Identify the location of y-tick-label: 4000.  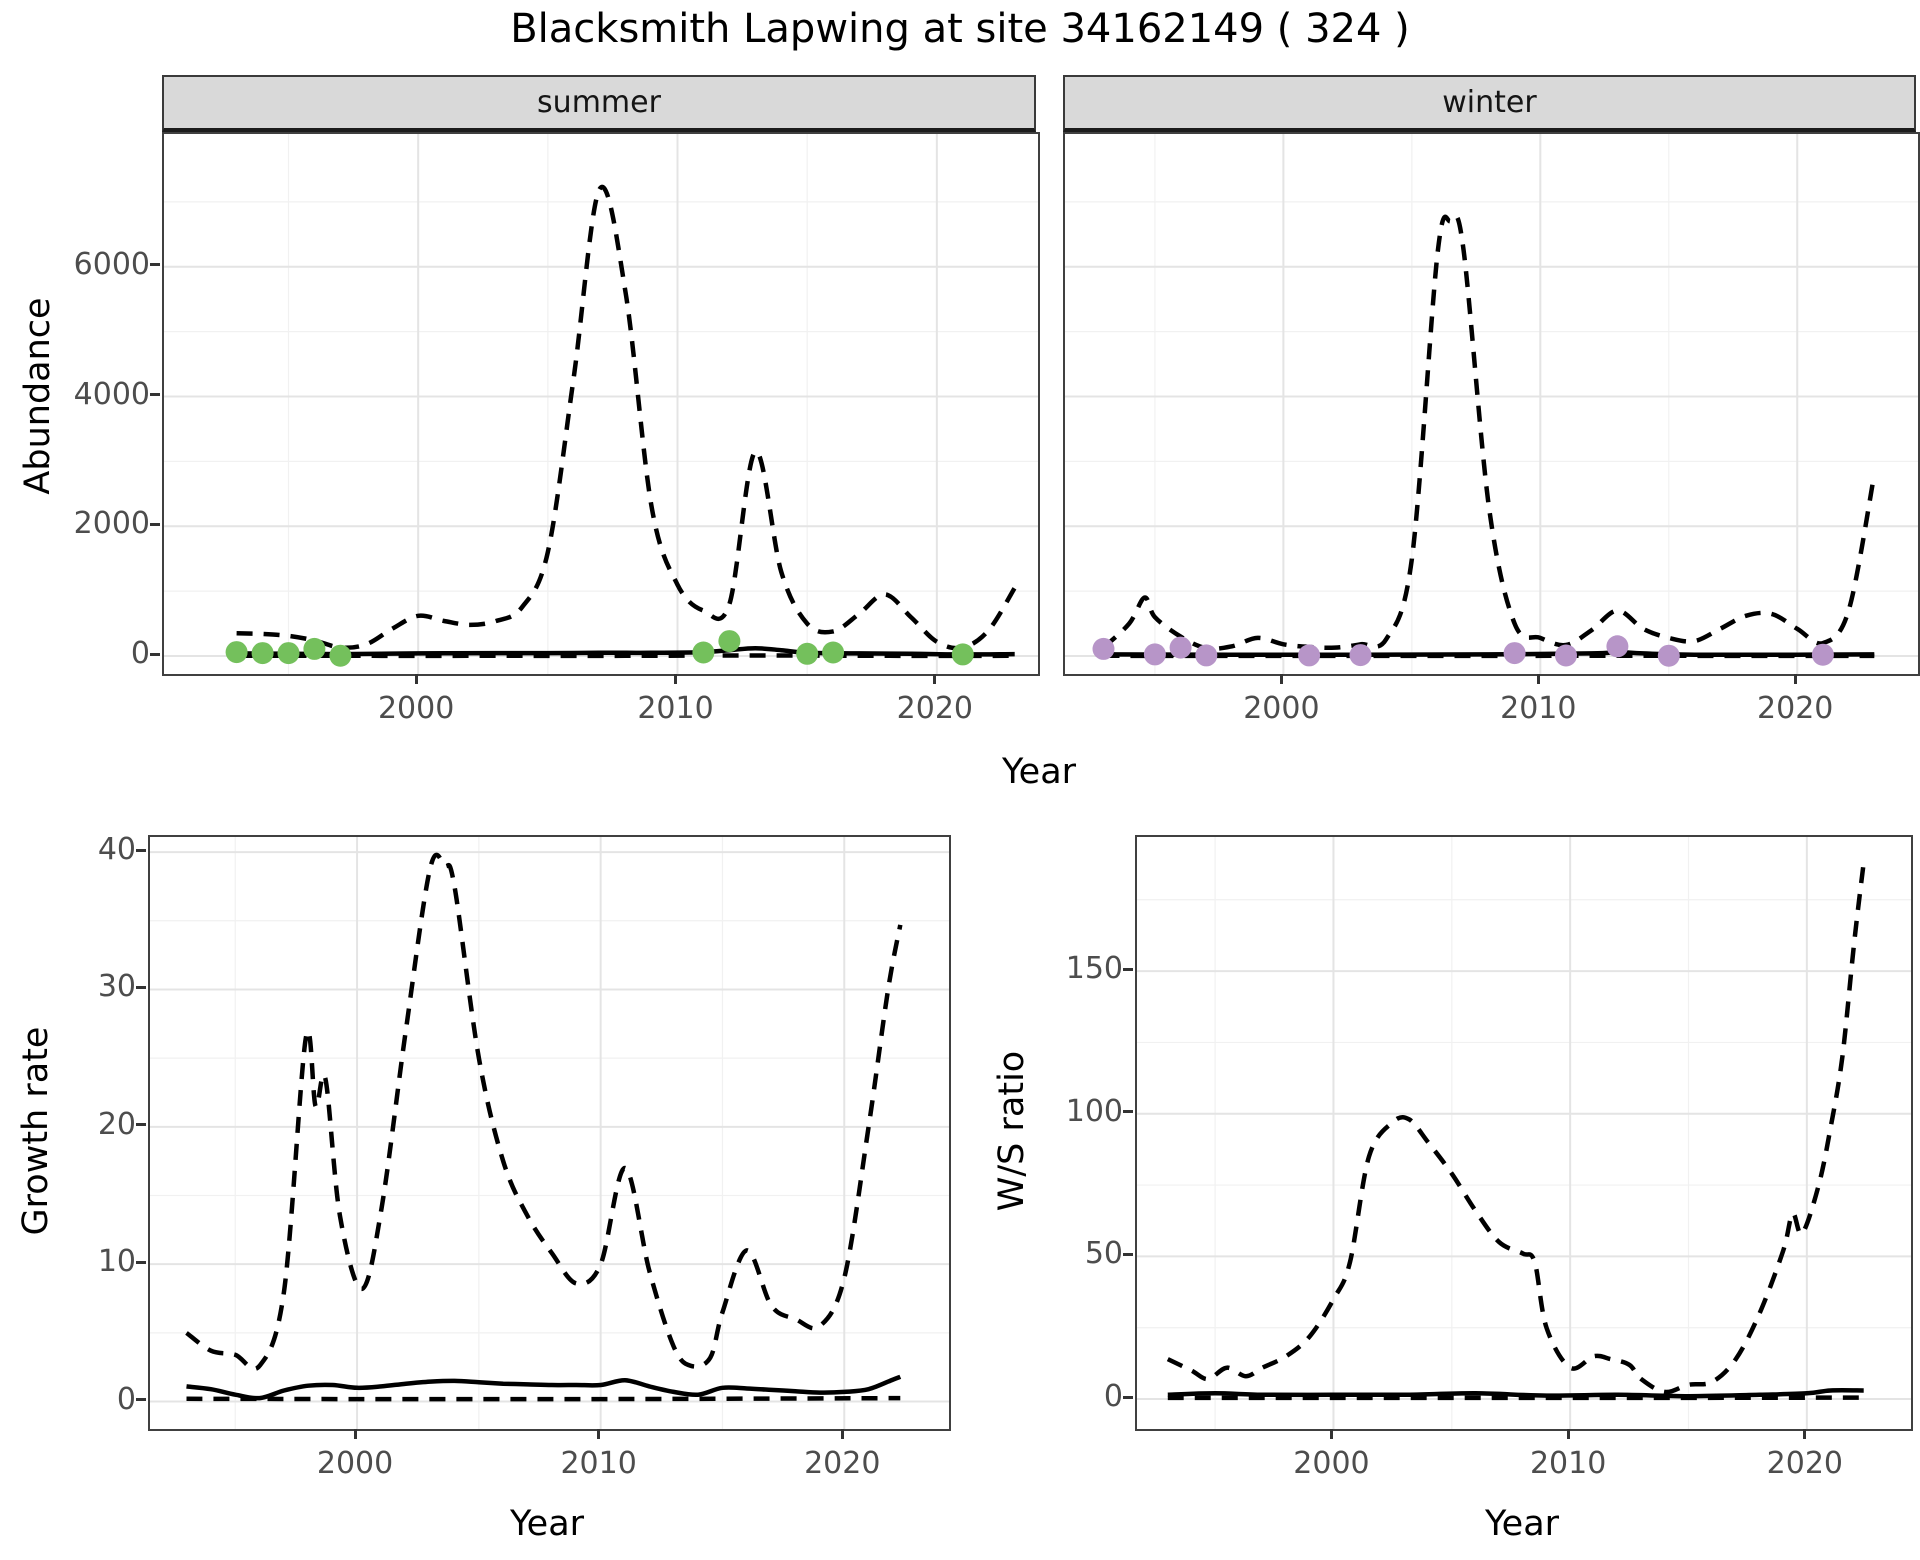
(111, 394).